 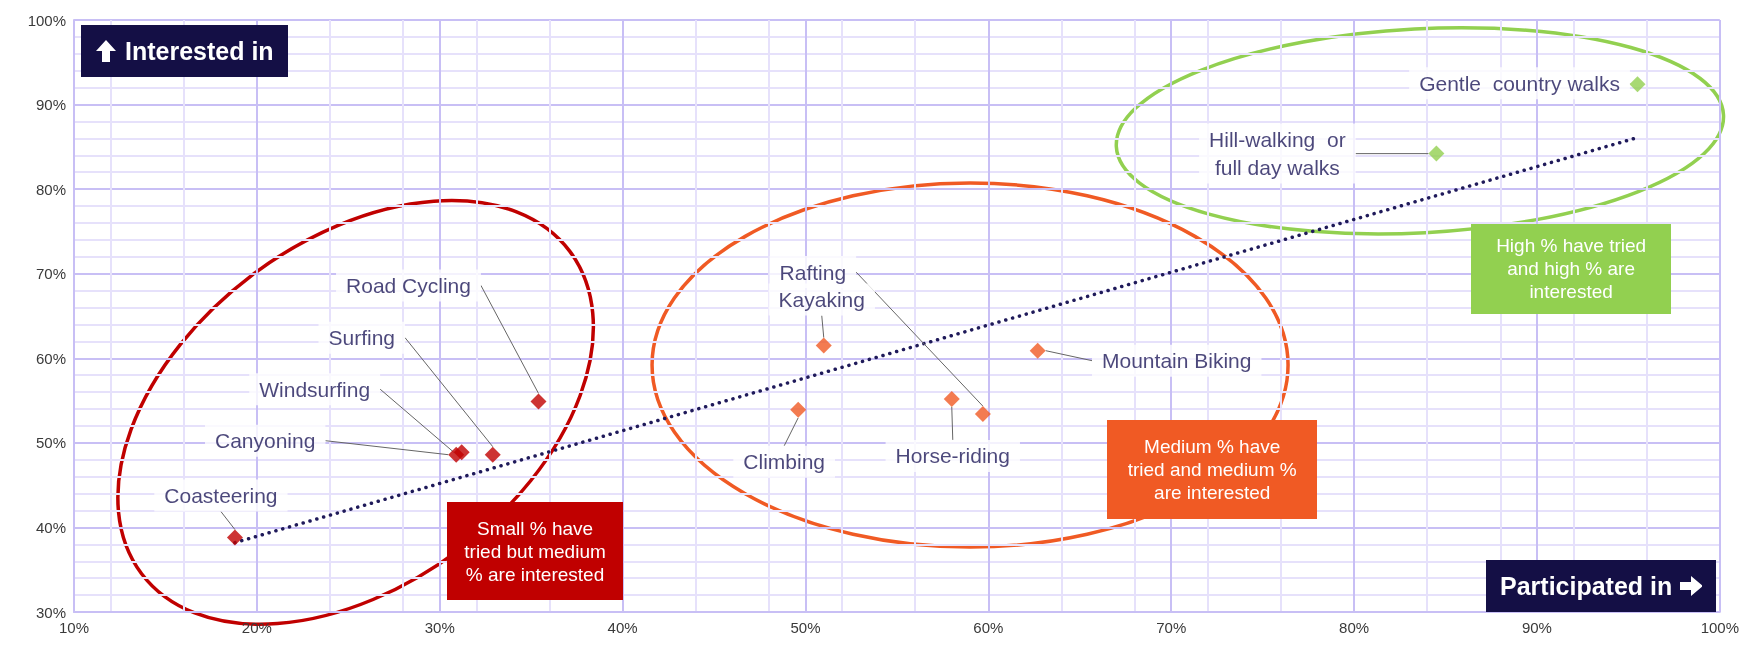 What do you see at coordinates (1171, 627) in the screenshot?
I see `x-tick-label: 70%` at bounding box center [1171, 627].